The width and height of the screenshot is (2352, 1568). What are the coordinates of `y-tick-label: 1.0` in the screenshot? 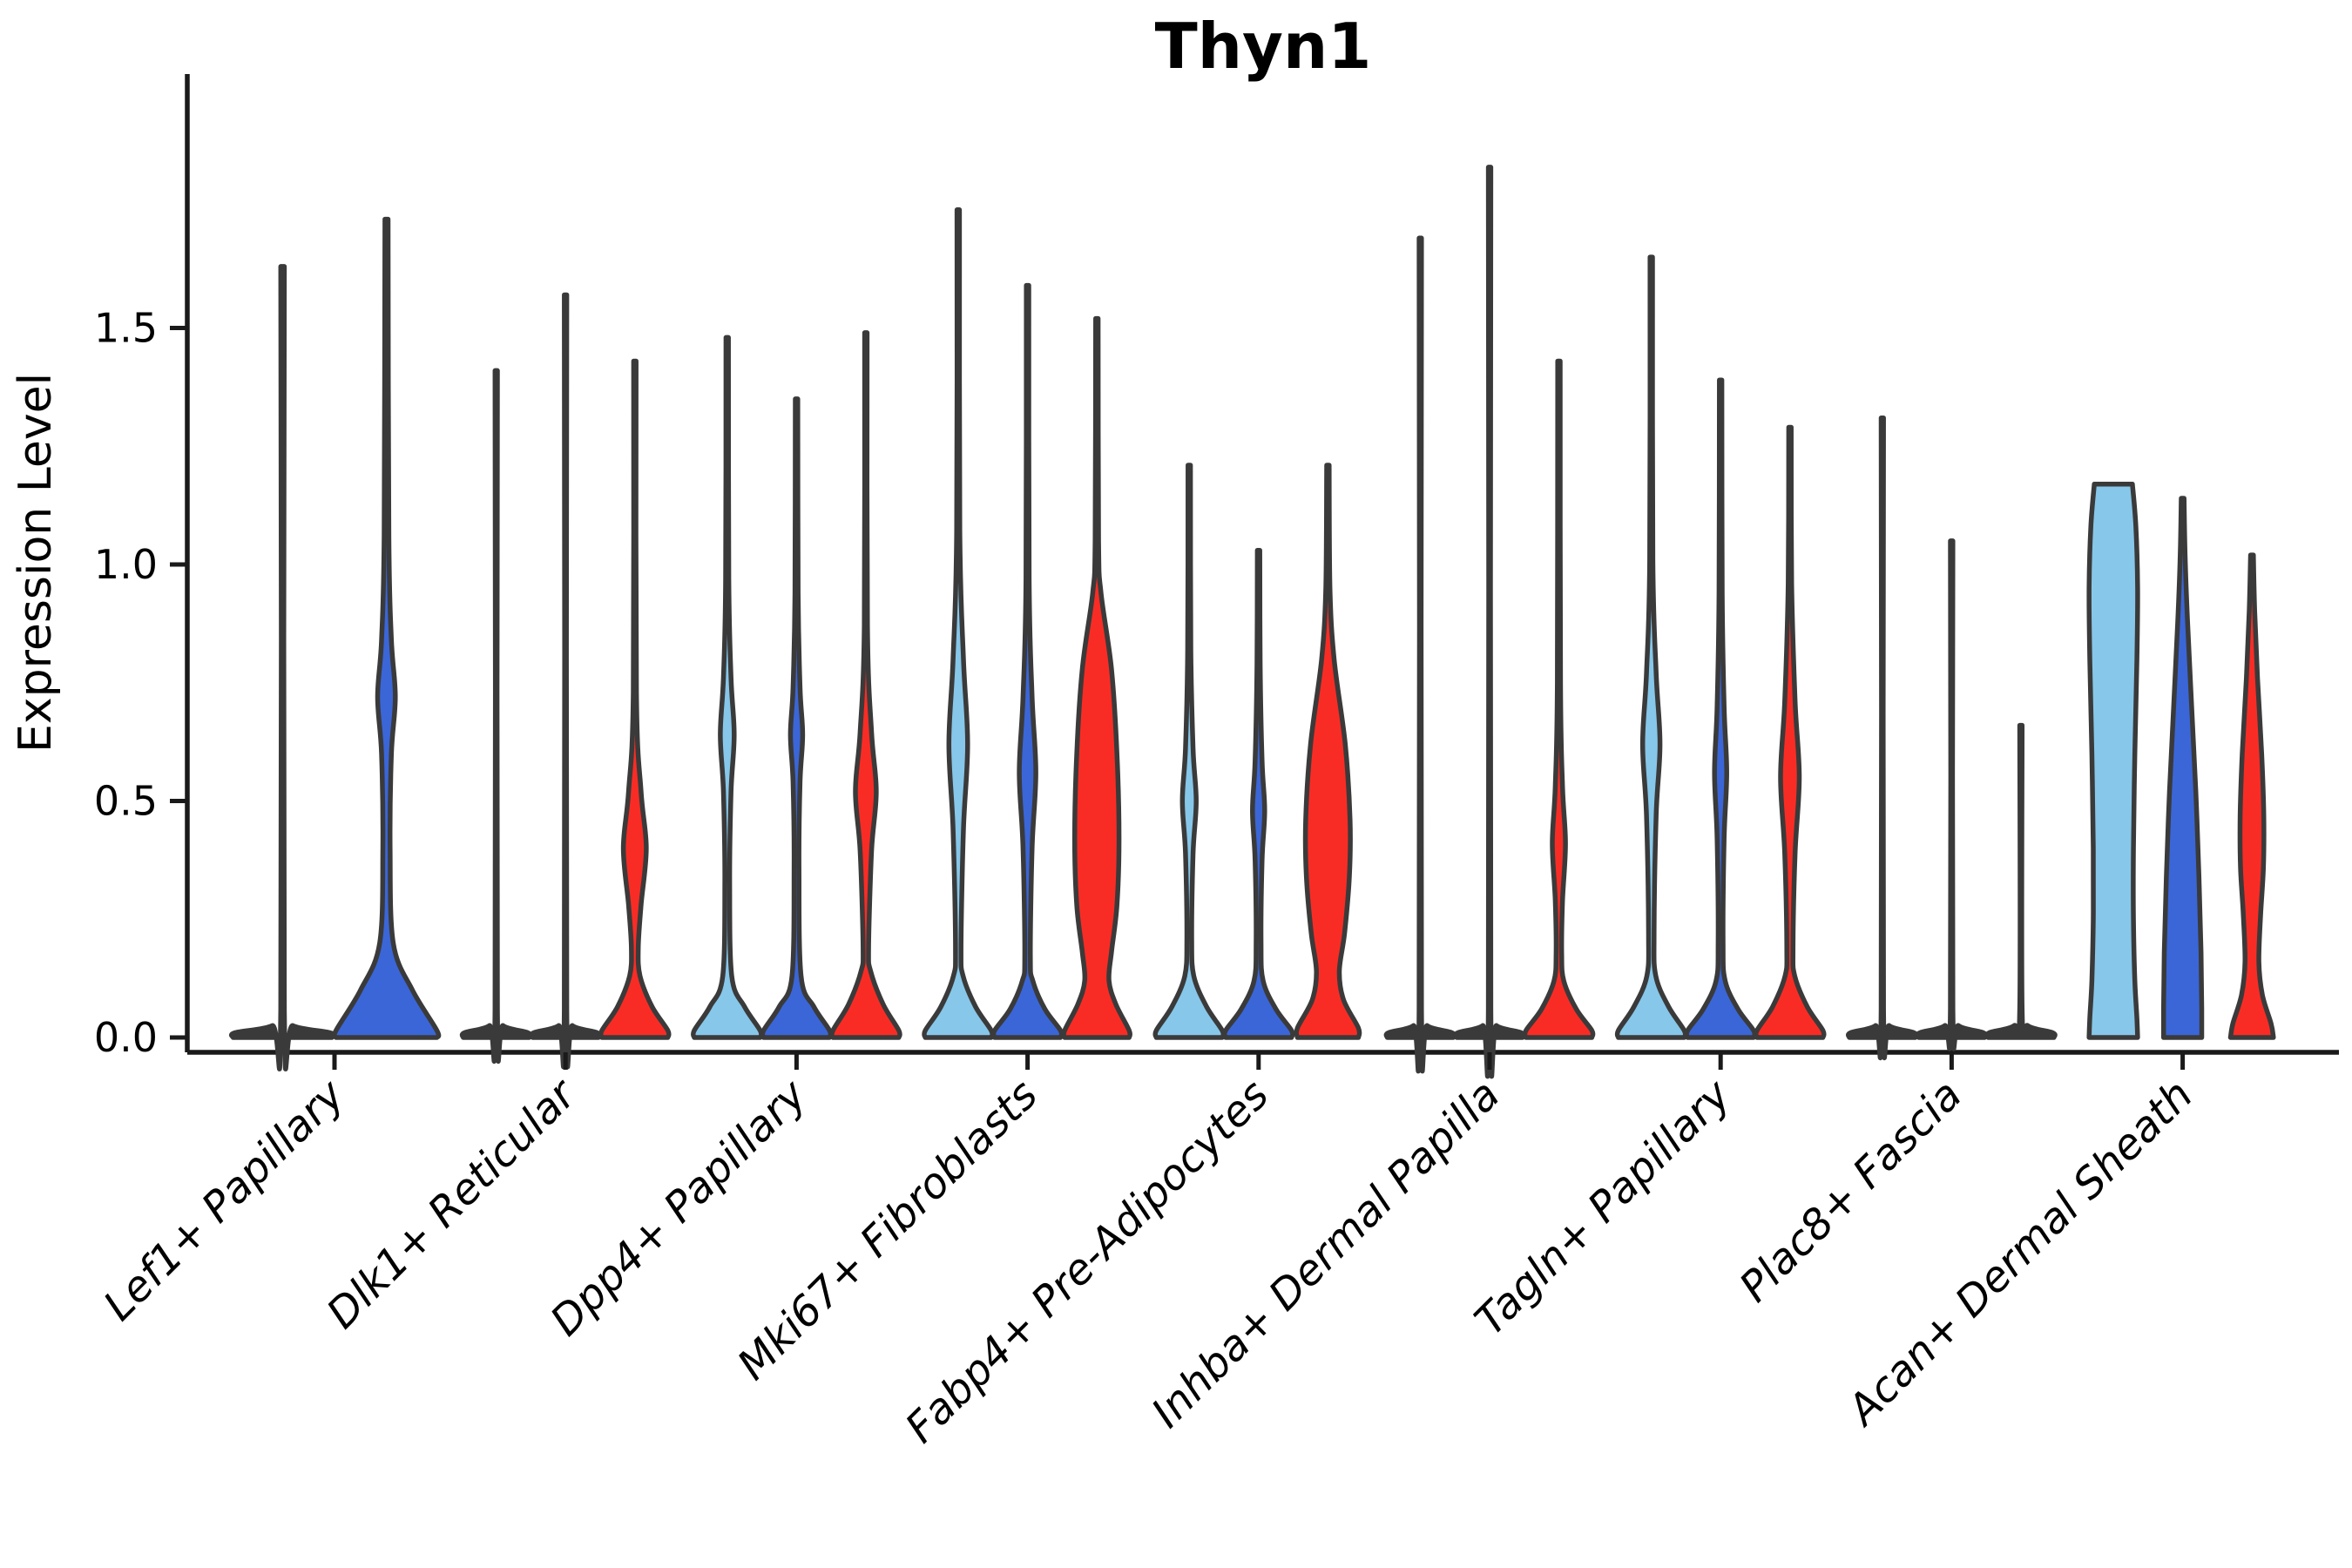 It's located at (126, 564).